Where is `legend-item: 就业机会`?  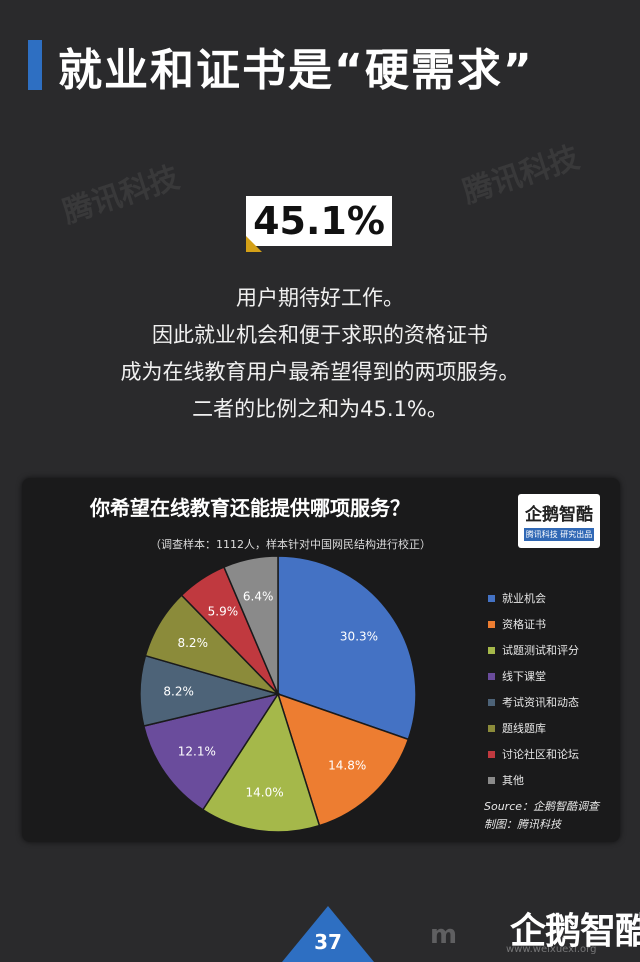 legend-item: 就业机会 is located at coordinates (533, 598).